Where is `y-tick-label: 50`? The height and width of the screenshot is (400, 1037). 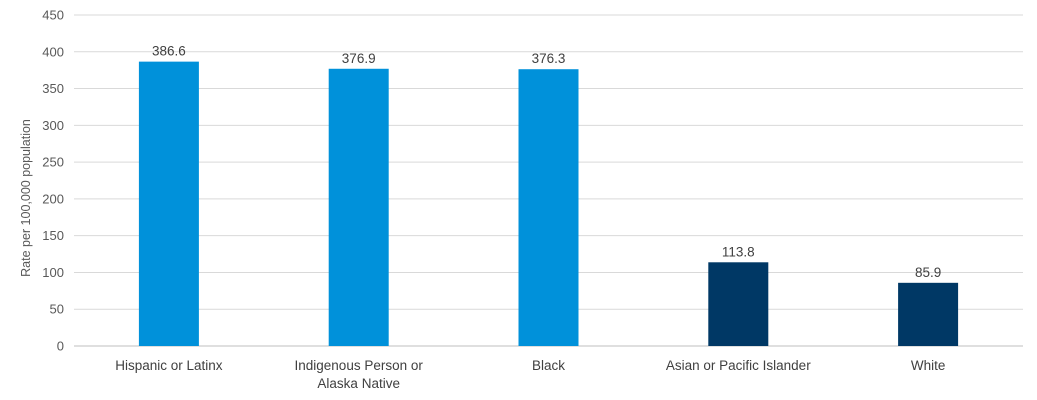 y-tick-label: 50 is located at coordinates (57, 309).